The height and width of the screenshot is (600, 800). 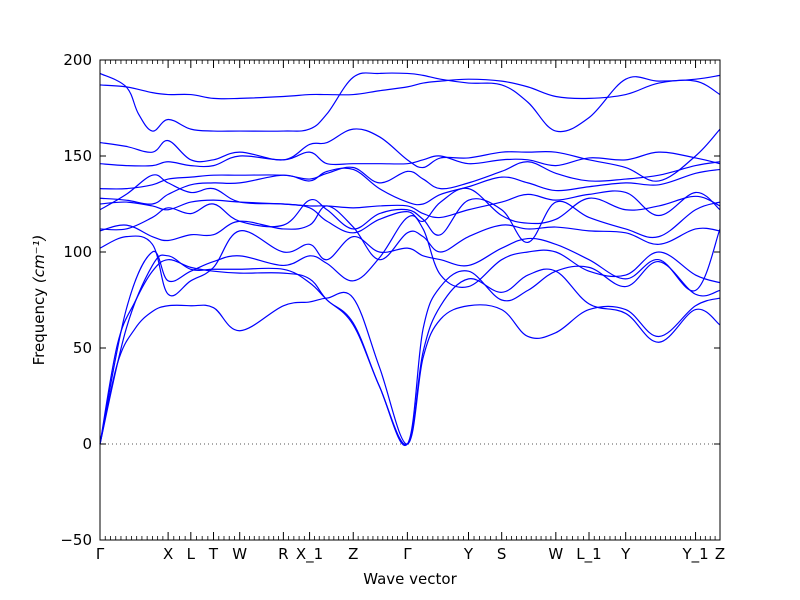 I want to click on x-tick-label: X_1, so click(x=309, y=554).